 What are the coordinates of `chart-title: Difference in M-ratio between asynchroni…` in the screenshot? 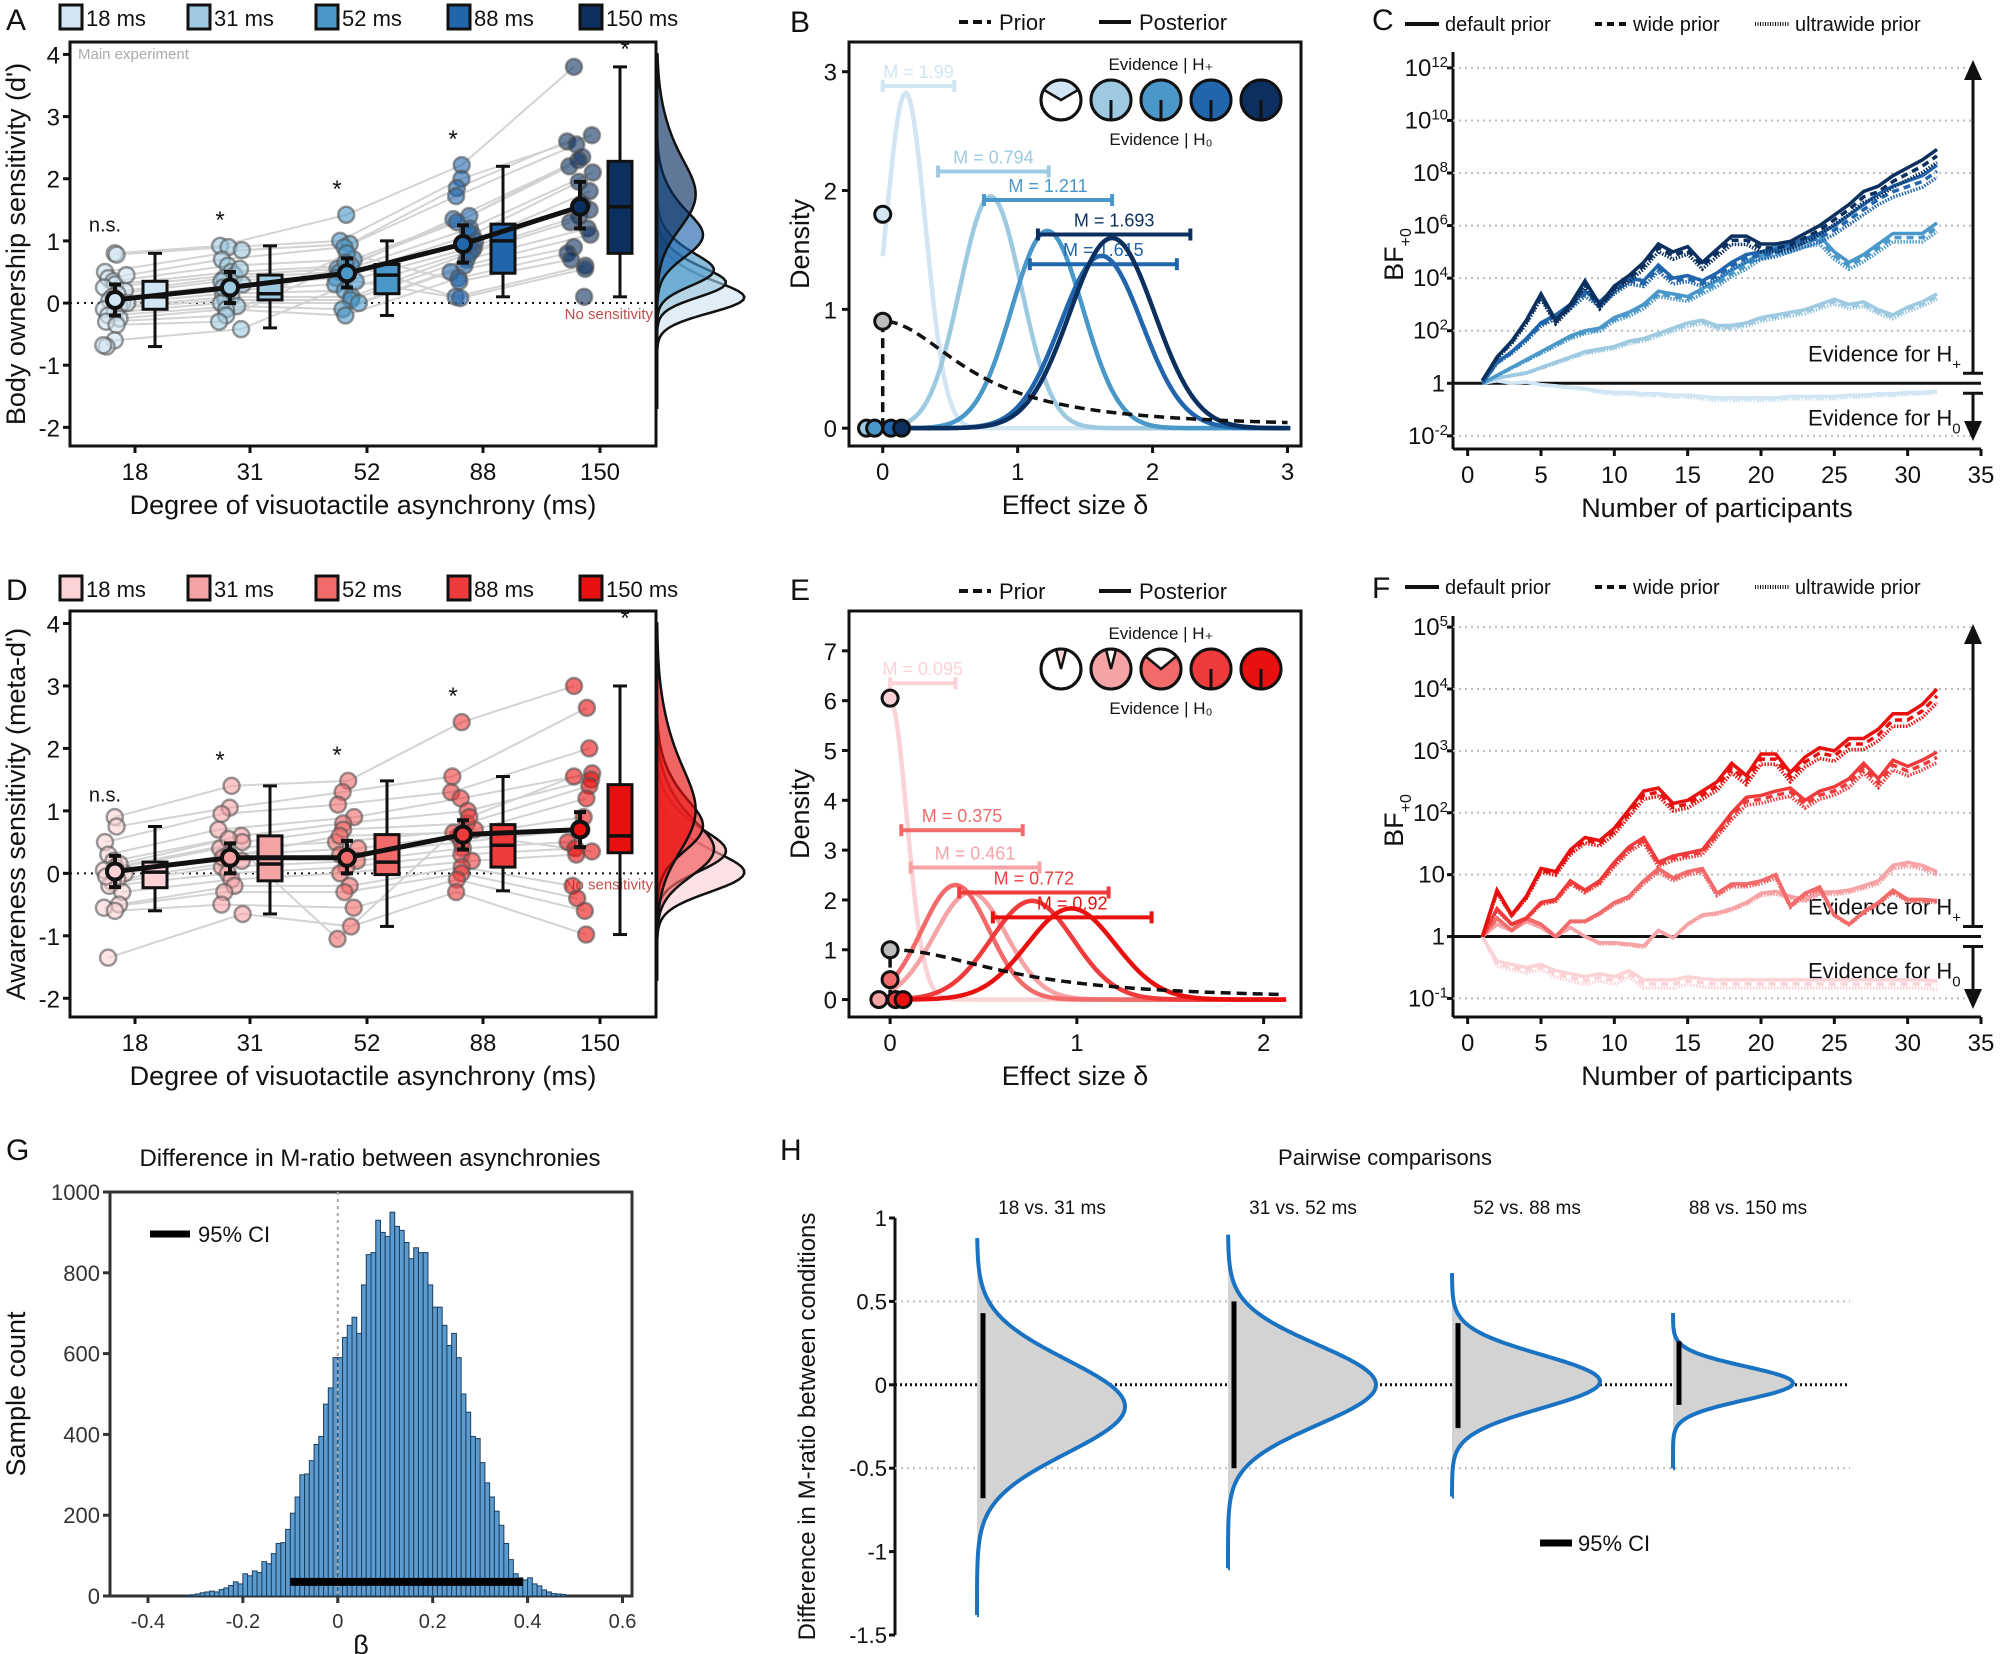 It's located at (369, 1158).